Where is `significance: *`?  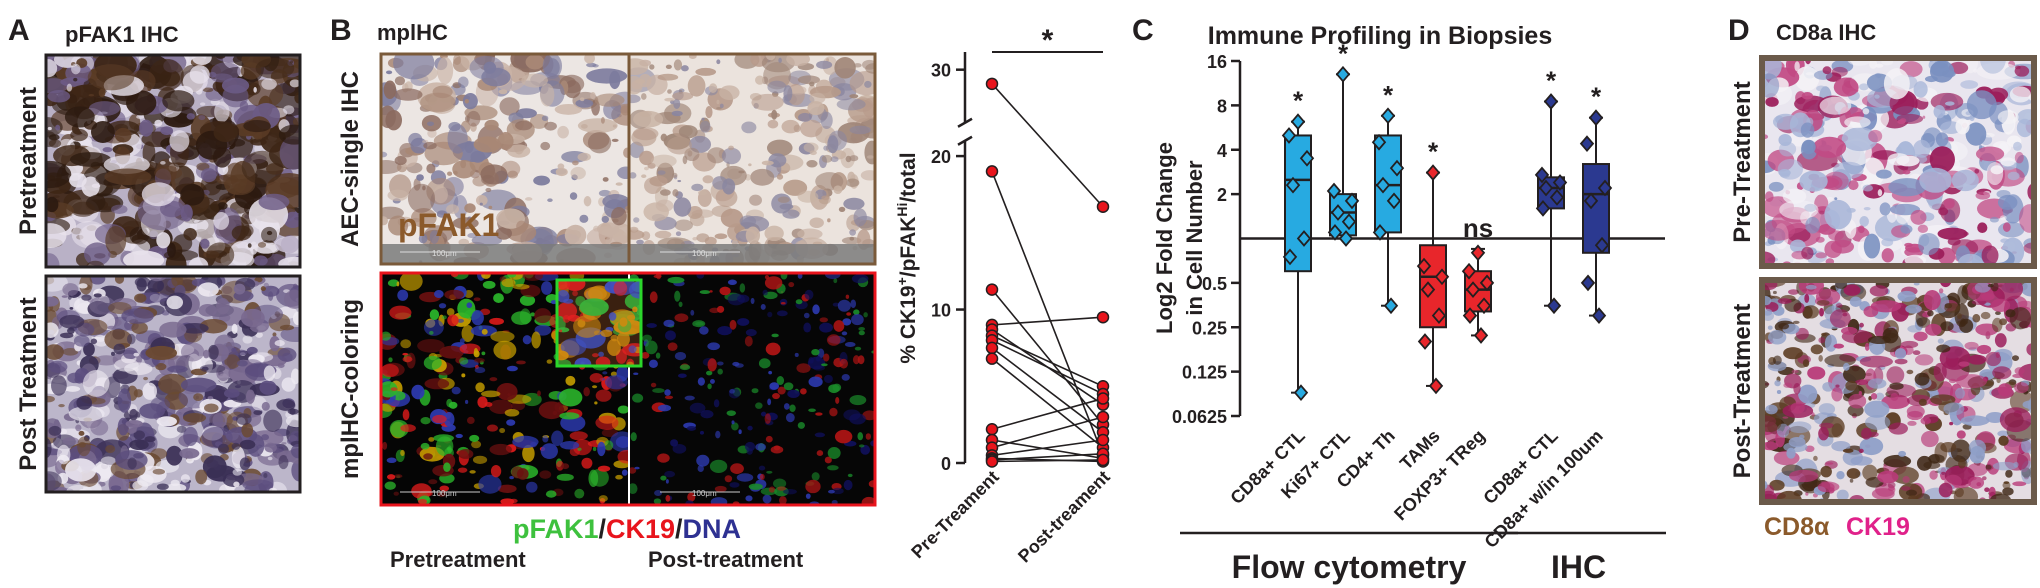
significance: * is located at coordinates (1343, 53).